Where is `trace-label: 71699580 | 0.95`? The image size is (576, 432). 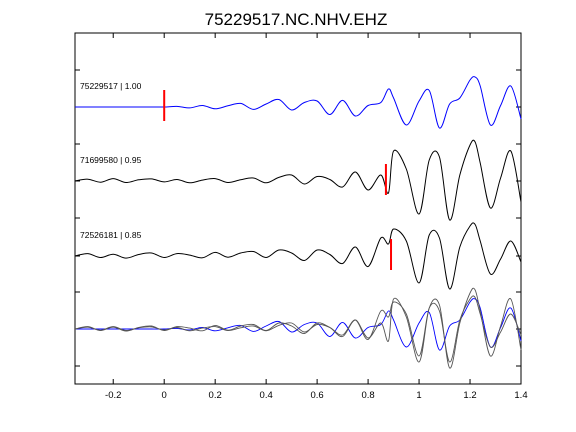 trace-label: 71699580 | 0.95 is located at coordinates (111, 160).